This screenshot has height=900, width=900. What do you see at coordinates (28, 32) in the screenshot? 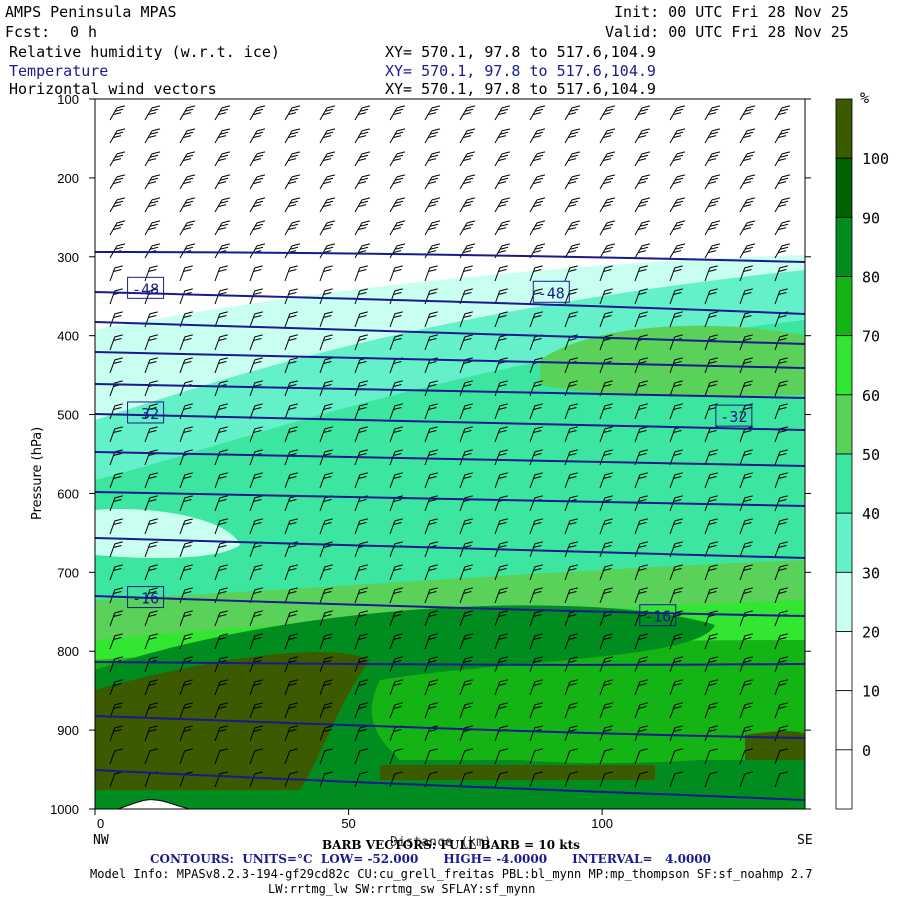
I see `forecast-label: Fcst:` at bounding box center [28, 32].